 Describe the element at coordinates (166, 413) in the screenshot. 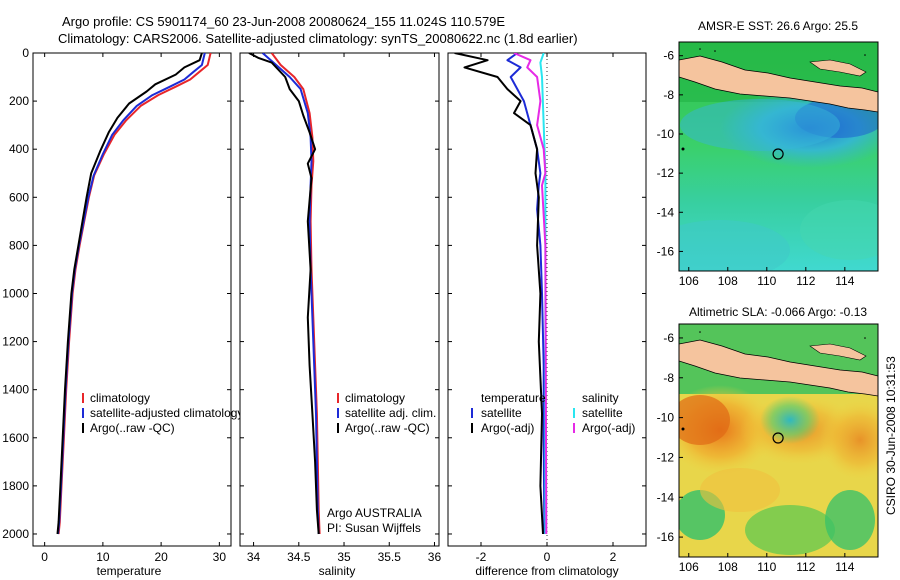

I see `legend-label-satellite-adjusted: satellite-adjusted climatology` at that location.